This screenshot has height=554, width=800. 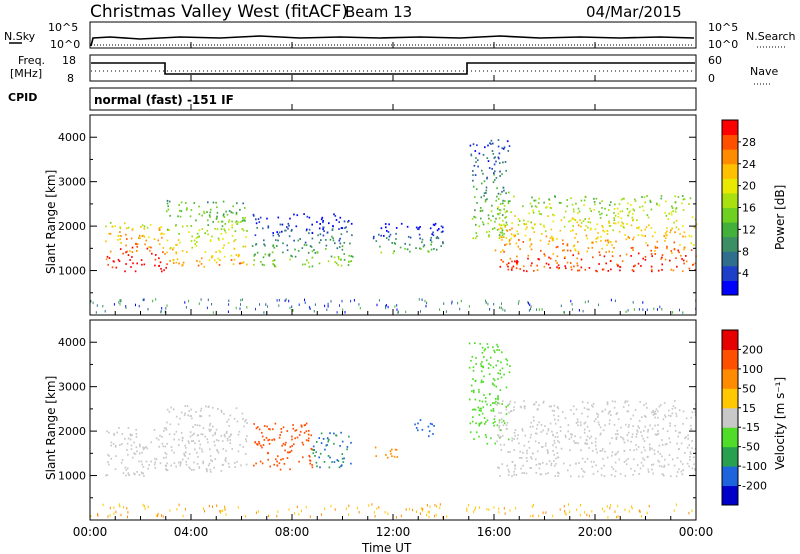 What do you see at coordinates (595, 532) in the screenshot?
I see `time-tick-label: 20:00` at bounding box center [595, 532].